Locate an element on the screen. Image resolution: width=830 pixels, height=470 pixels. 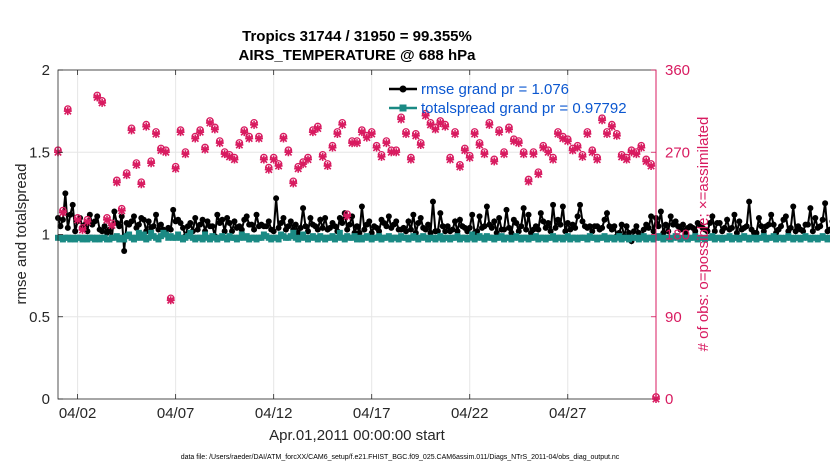
y-tick-label-right: 360 is located at coordinates (677, 70).